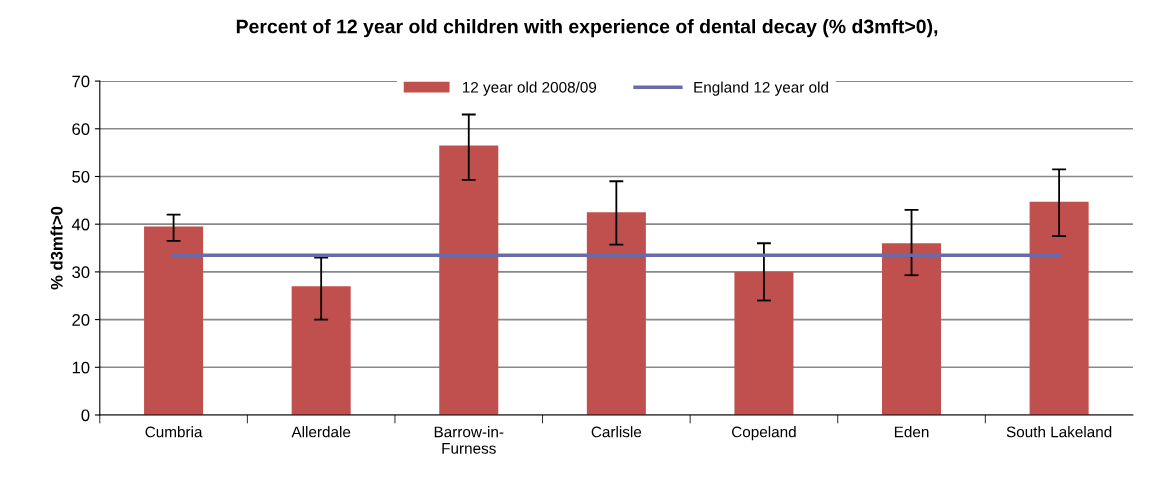  Describe the element at coordinates (81, 319) in the screenshot. I see `y-tick-label: 20` at that location.